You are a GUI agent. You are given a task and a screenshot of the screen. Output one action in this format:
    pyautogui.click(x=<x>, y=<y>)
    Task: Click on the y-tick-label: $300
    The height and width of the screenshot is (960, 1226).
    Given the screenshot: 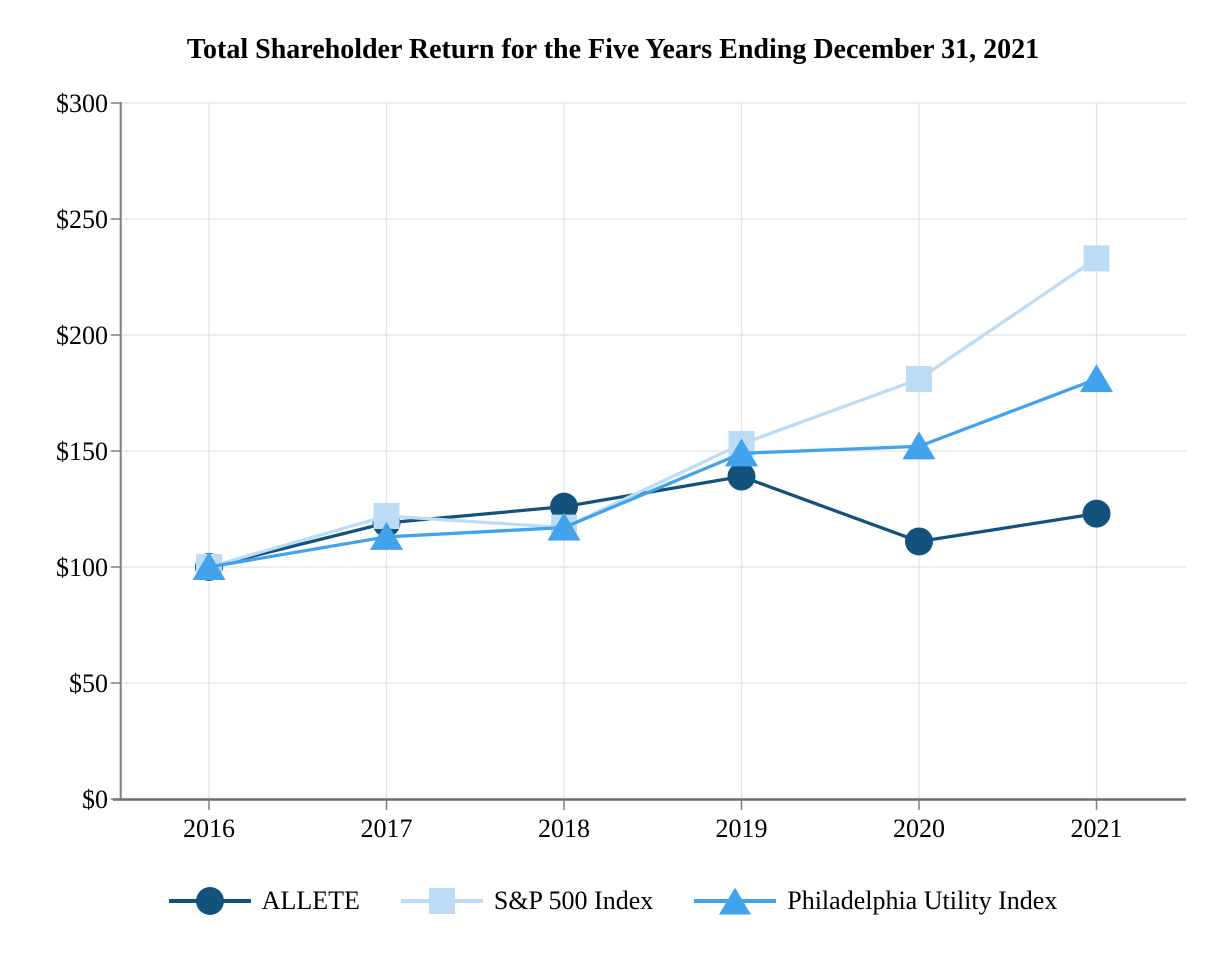 What is the action you would take?
    pyautogui.click(x=82, y=103)
    